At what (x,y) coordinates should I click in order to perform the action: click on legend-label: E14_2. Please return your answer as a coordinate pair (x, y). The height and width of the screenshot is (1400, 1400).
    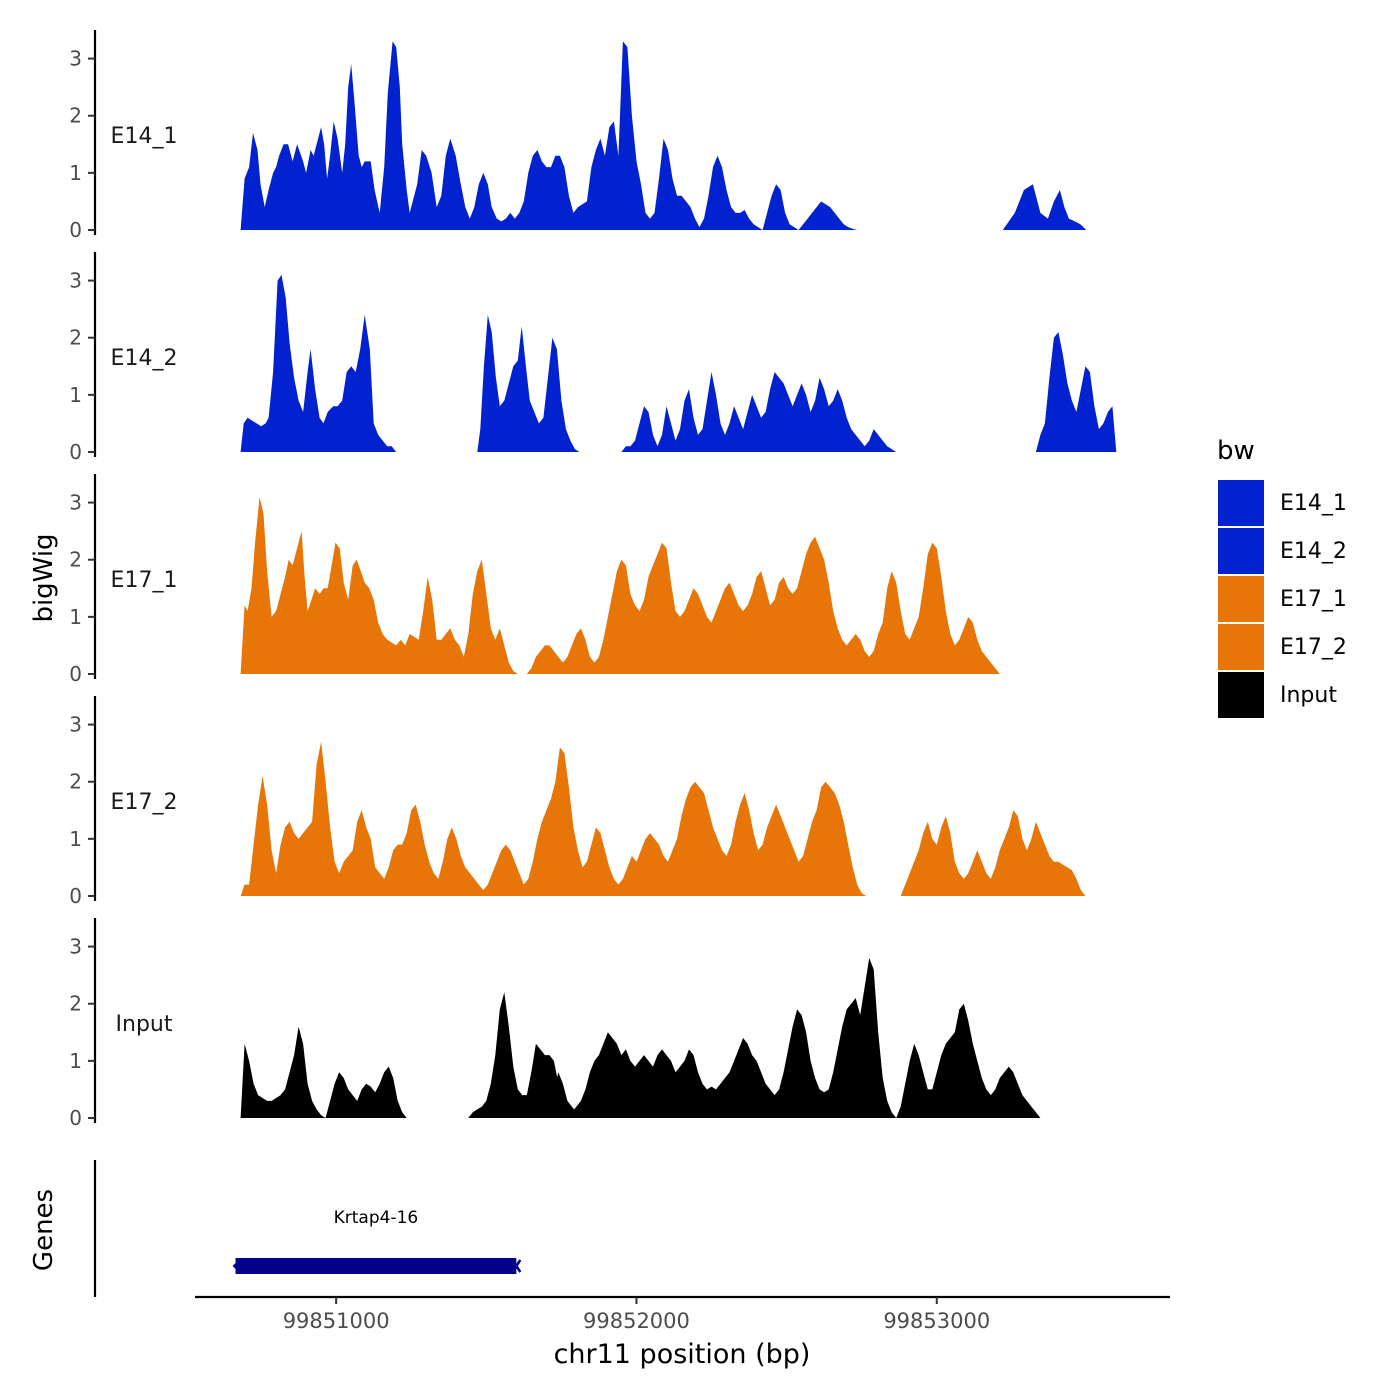
    Looking at the image, I should click on (1313, 551).